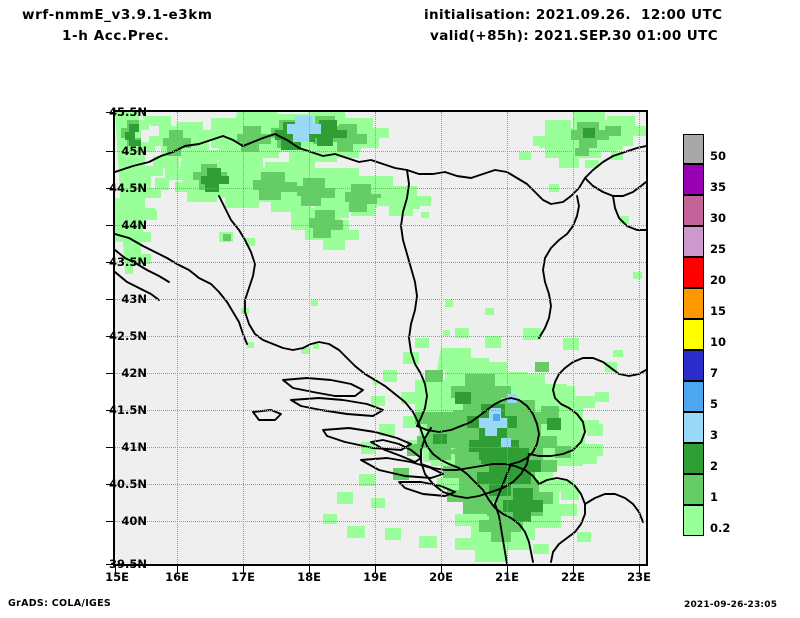 The height and width of the screenshot is (618, 800). I want to click on colorbar-label-25: 25, so click(718, 249).